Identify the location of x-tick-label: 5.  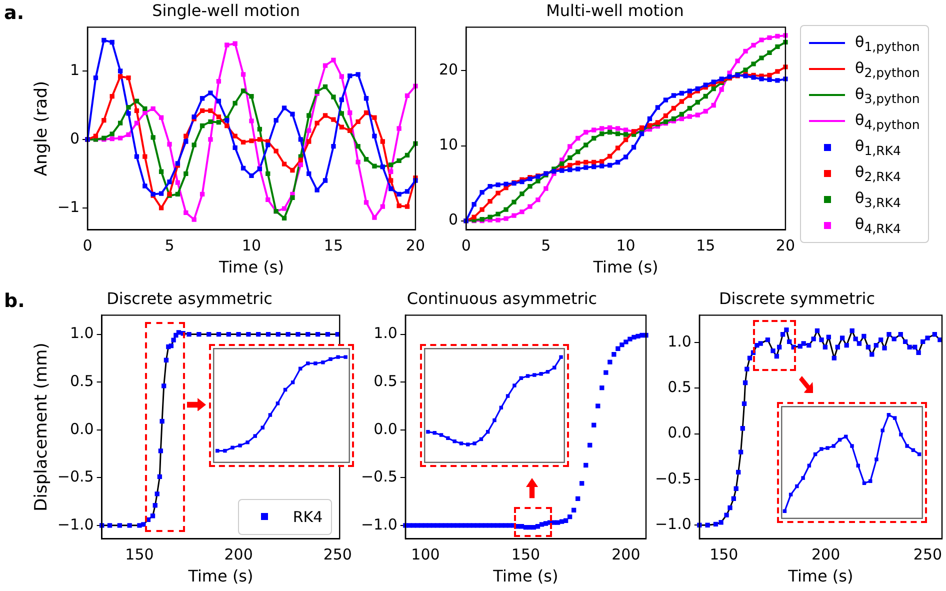
(546, 245).